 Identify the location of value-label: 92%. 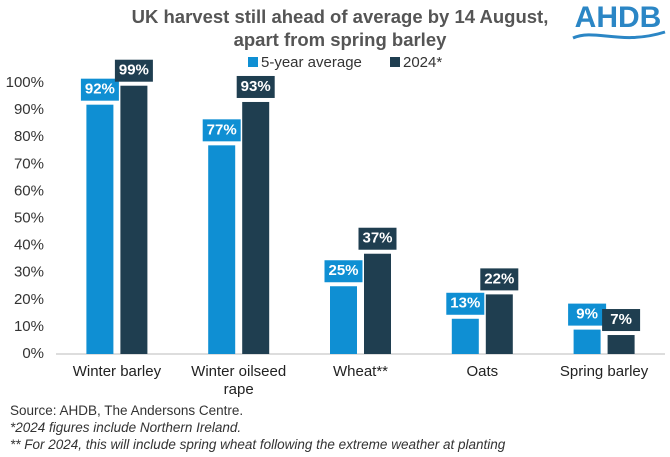
(100, 89).